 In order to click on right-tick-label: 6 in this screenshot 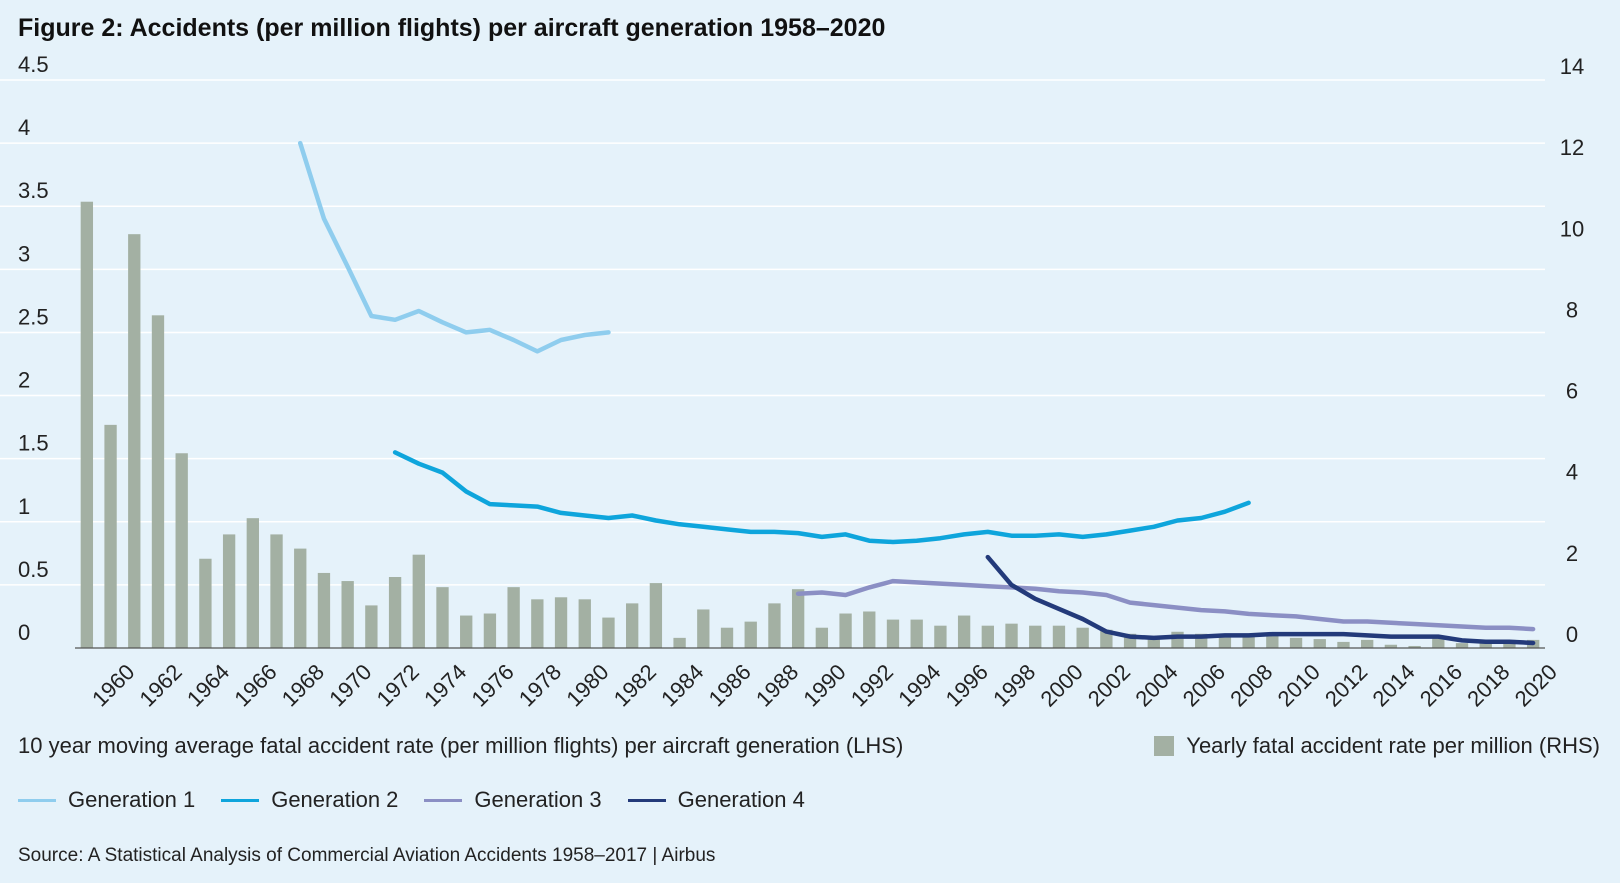, I will do `click(1572, 391)`.